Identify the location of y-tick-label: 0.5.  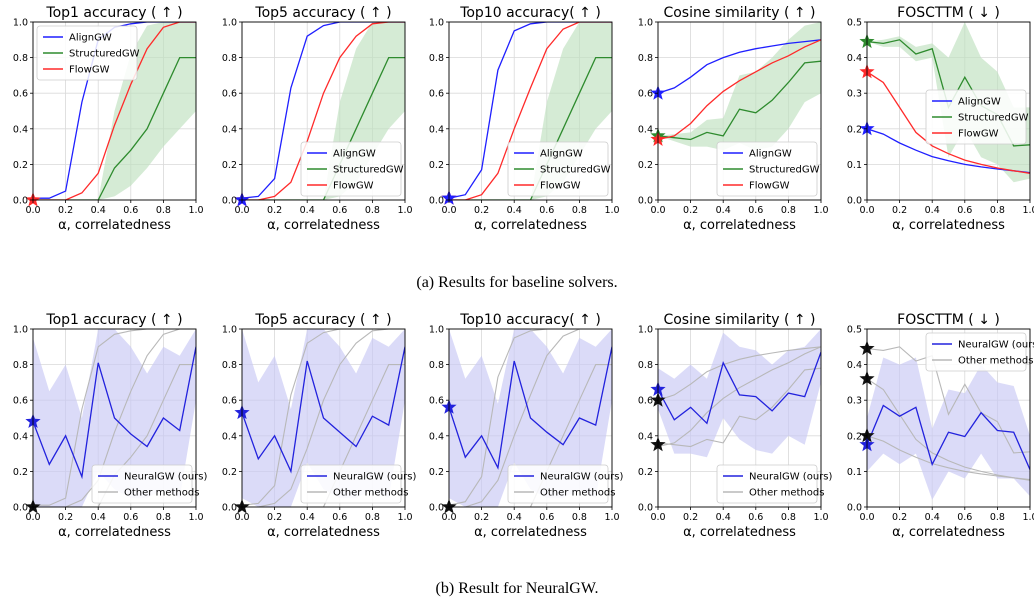
(854, 330).